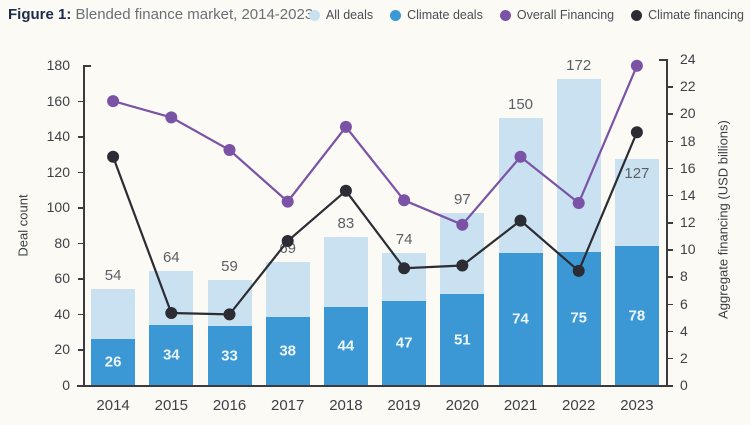  I want to click on point-overall-financing-2023, so click(636, 65).